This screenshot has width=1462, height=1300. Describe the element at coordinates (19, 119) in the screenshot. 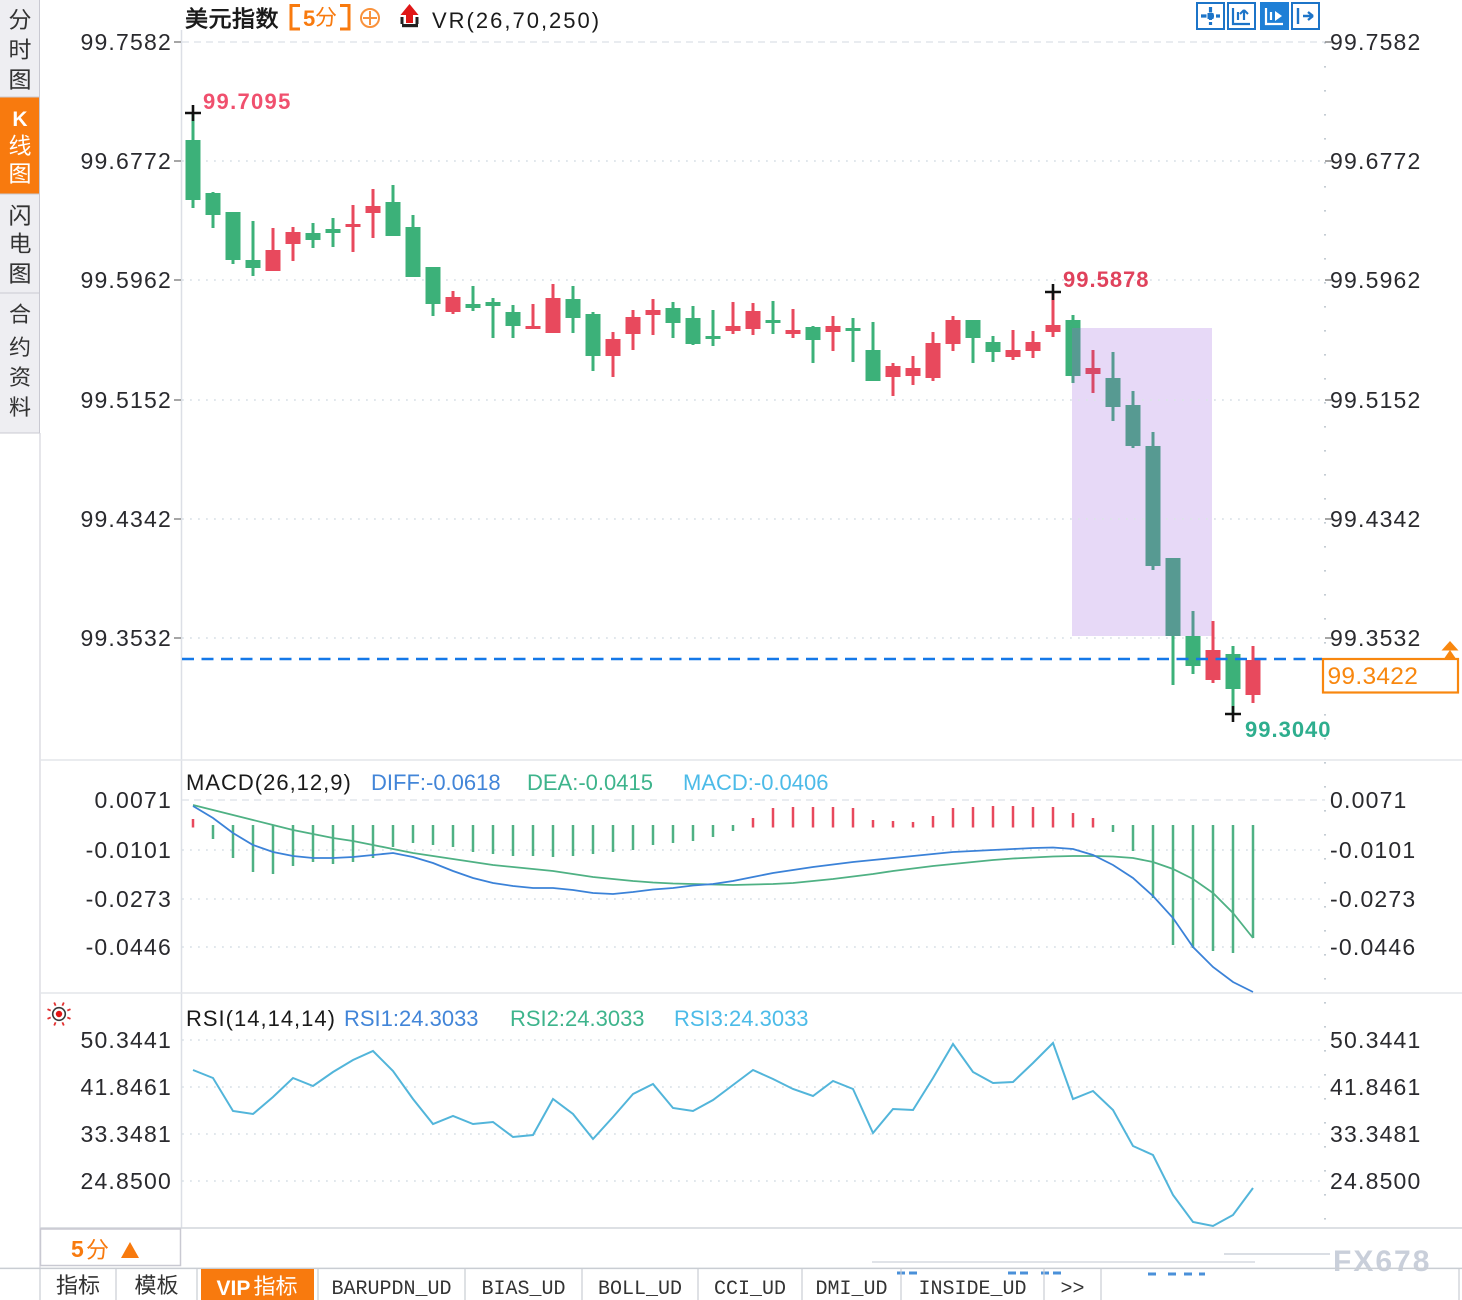

I see `svg-text: K` at that location.